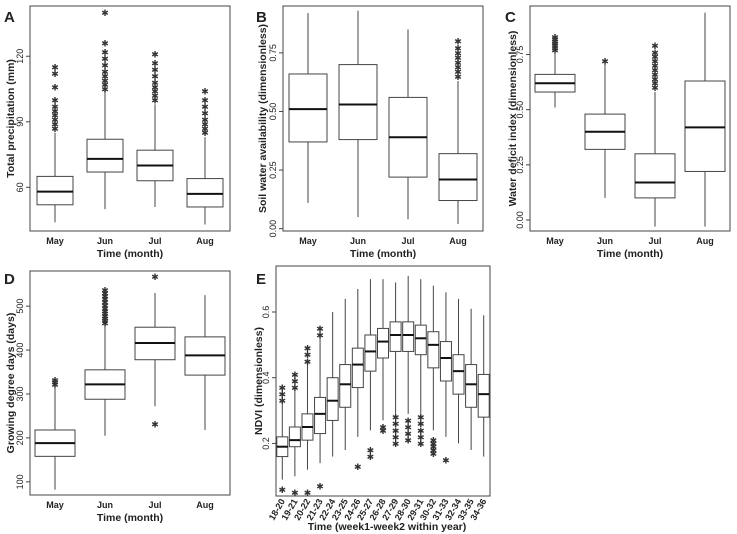  I want to click on y-axis-label: Soil water availability (dimensionless), so click(263, 118).